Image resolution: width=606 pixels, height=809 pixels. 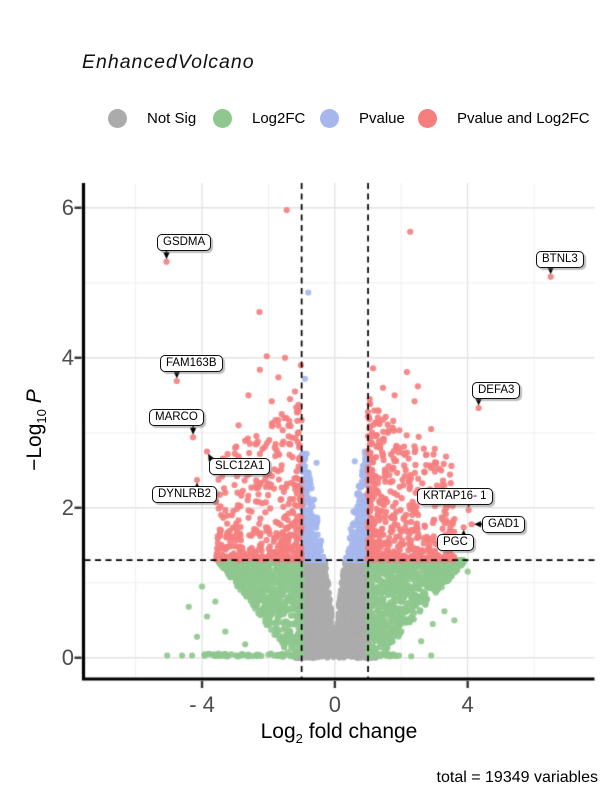 I want to click on gene-label-gsdma: GSDMA, so click(x=184, y=242).